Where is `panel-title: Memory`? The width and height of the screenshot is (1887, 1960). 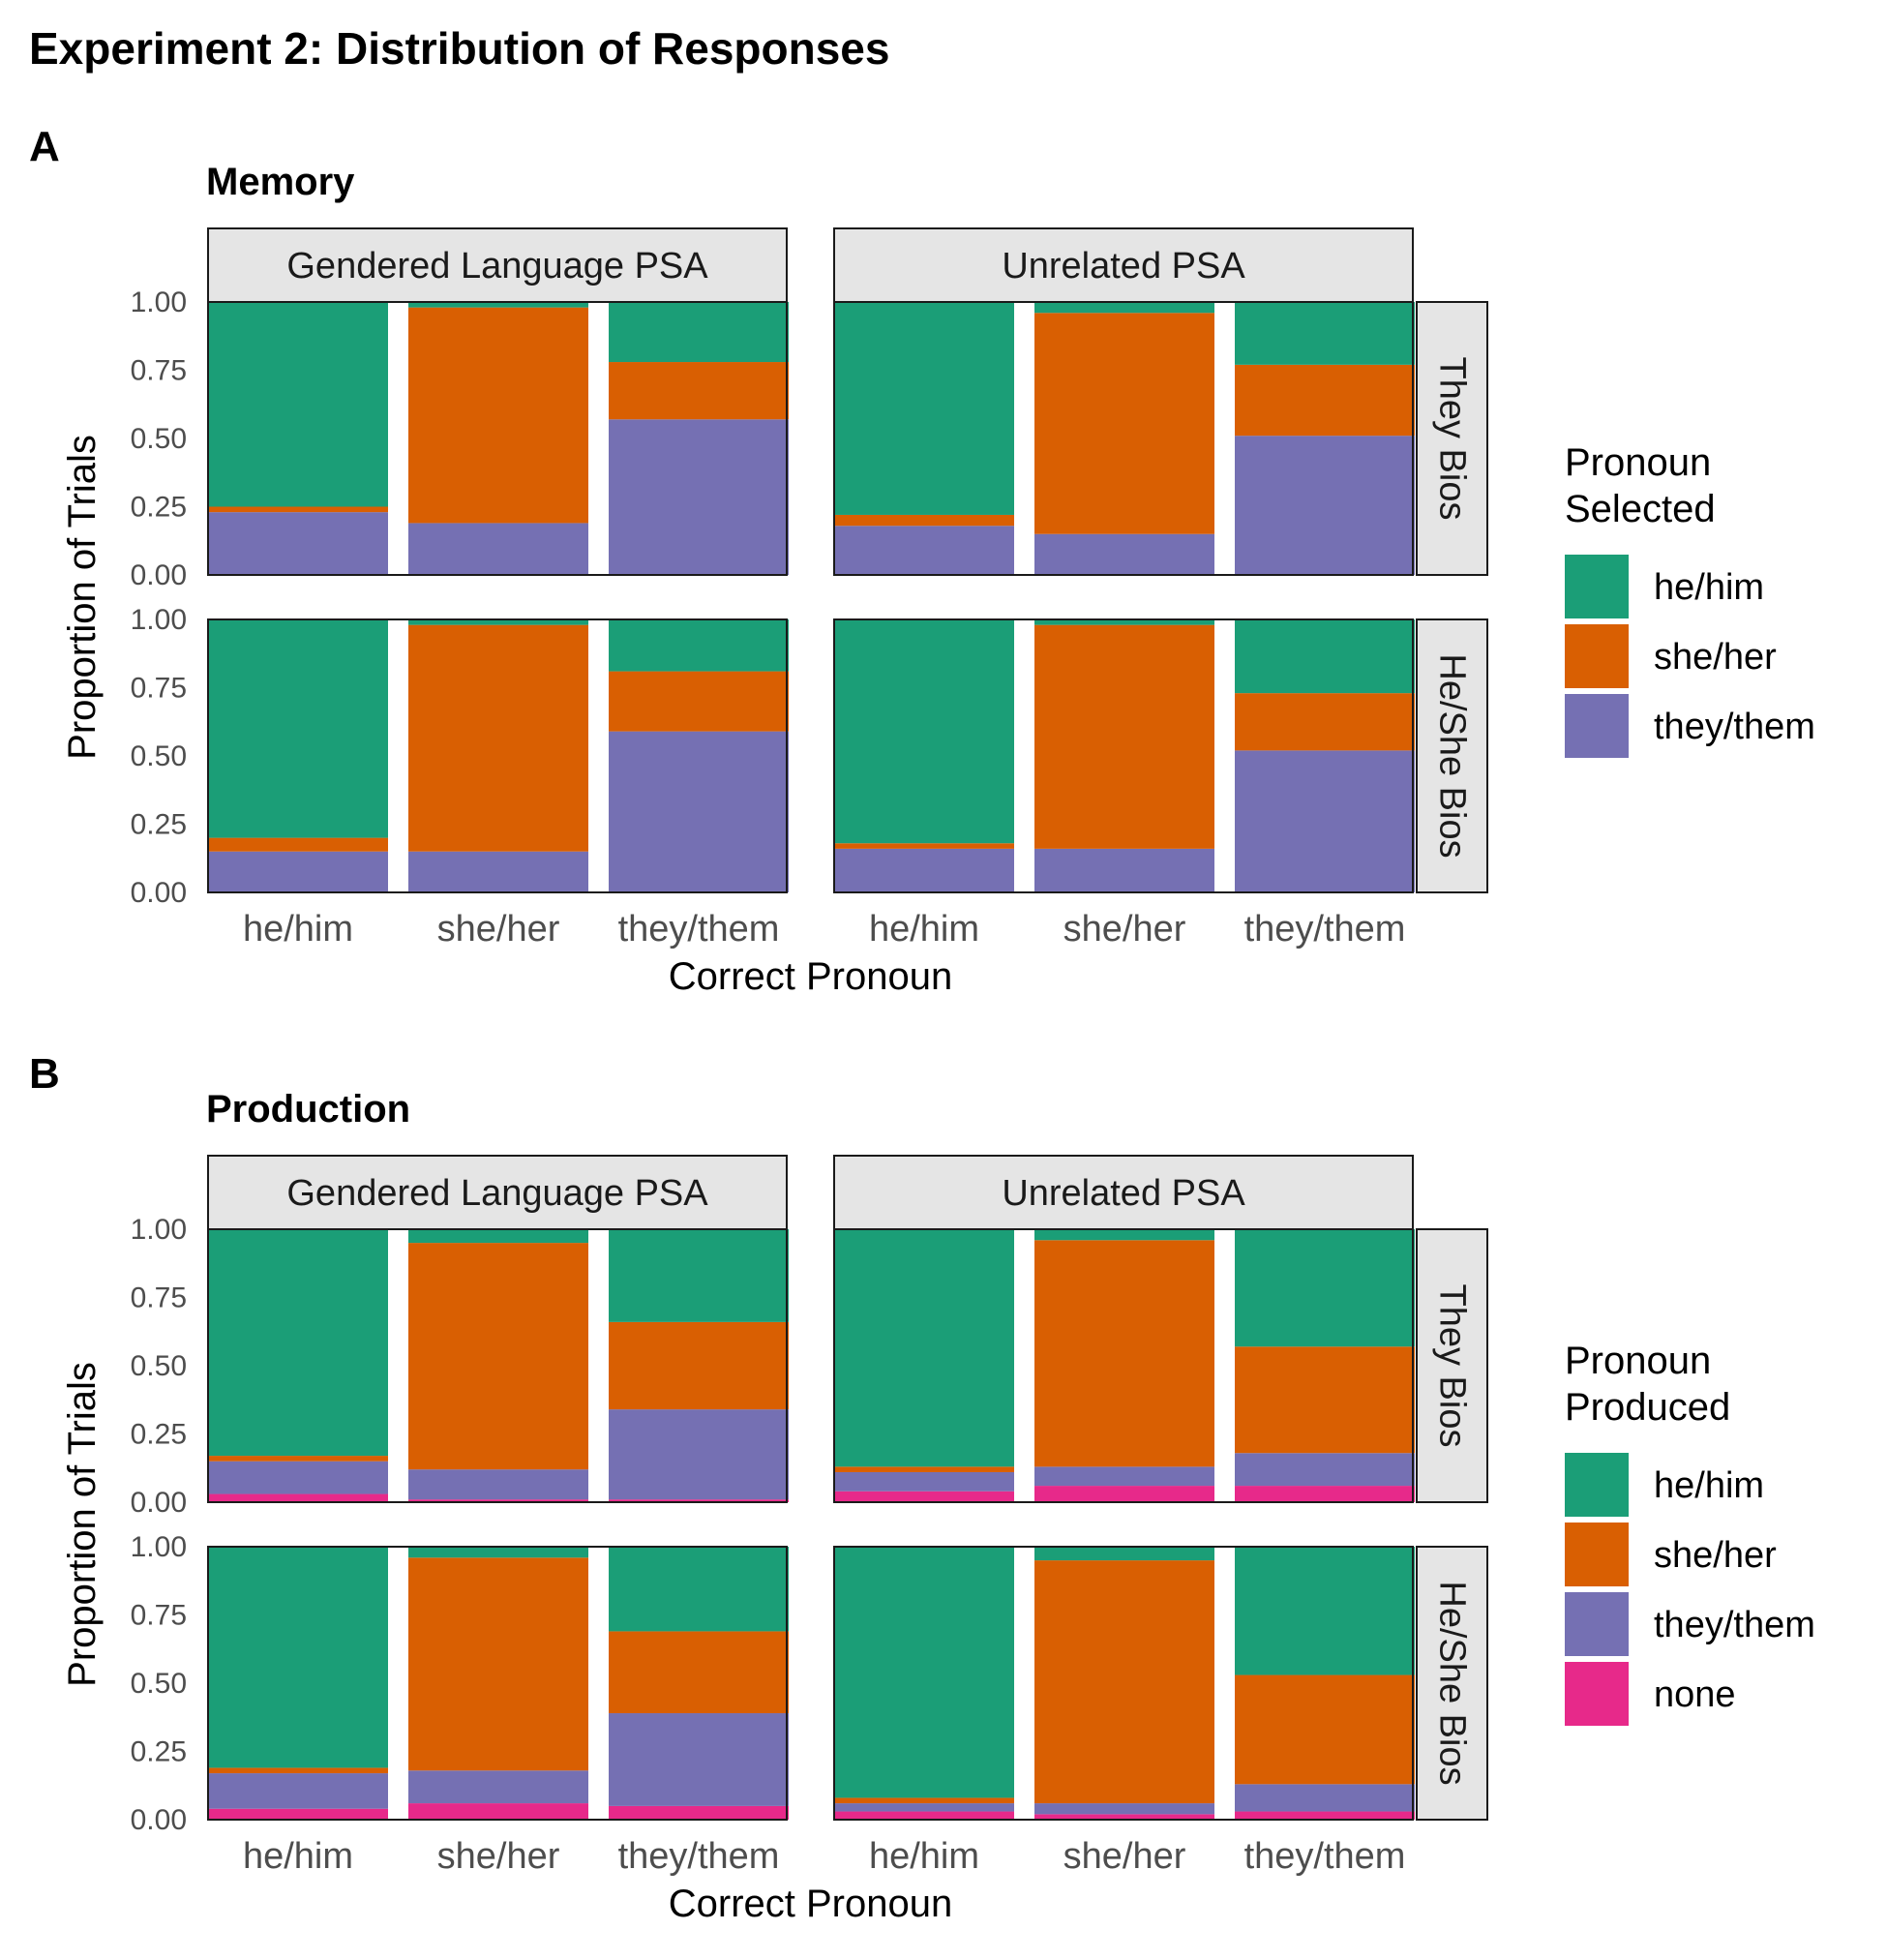
panel-title: Memory is located at coordinates (280, 182).